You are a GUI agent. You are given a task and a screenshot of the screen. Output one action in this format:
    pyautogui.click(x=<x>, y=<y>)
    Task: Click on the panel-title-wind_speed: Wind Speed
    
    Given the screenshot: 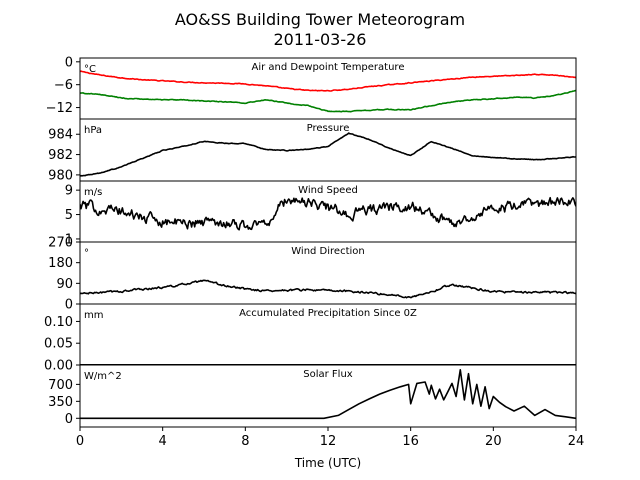 What is the action you would take?
    pyautogui.click(x=328, y=190)
    